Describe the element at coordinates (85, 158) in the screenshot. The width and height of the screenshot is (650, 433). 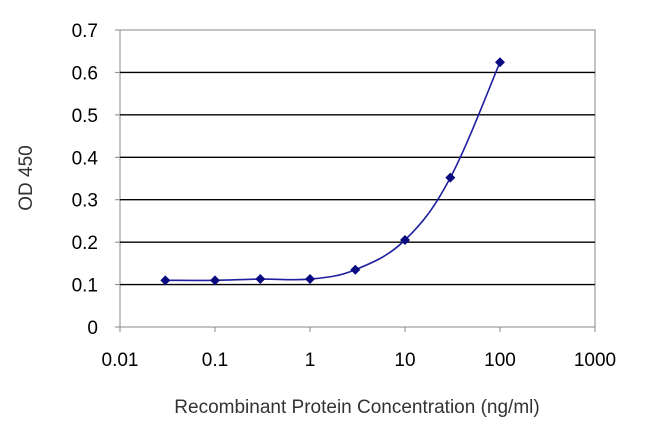
I see `y-tick-label: 0.4` at that location.